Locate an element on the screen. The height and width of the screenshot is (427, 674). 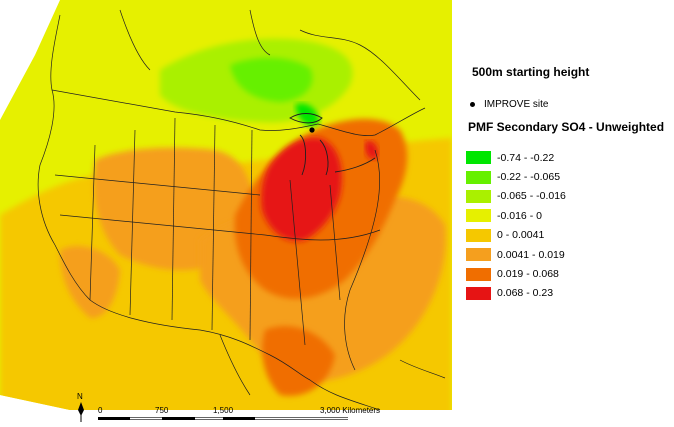
black-dot-icon is located at coordinates (472, 104).